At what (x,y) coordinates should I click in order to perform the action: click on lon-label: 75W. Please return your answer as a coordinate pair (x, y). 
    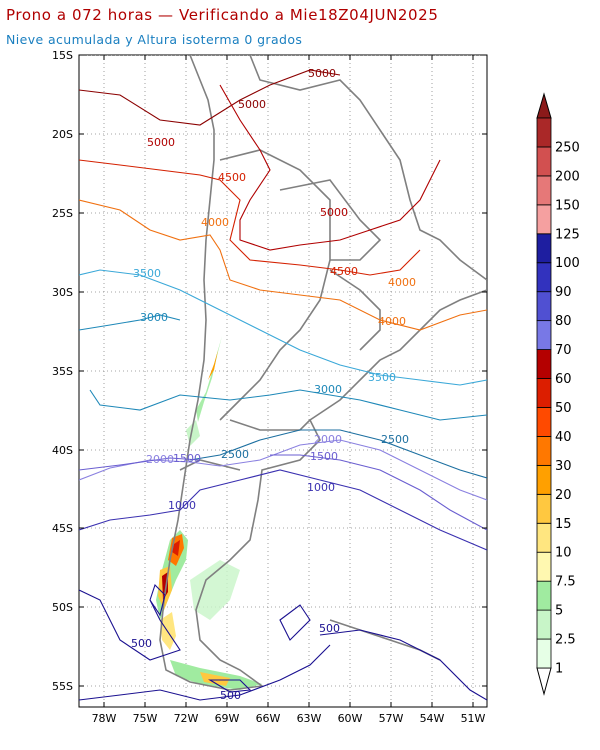
    Looking at the image, I should click on (145, 718).